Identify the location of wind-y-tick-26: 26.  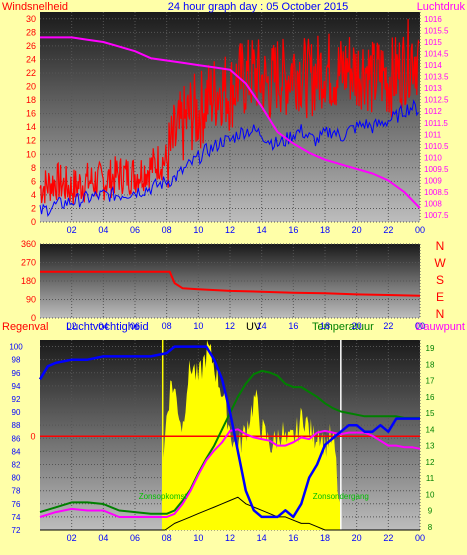
(31, 46).